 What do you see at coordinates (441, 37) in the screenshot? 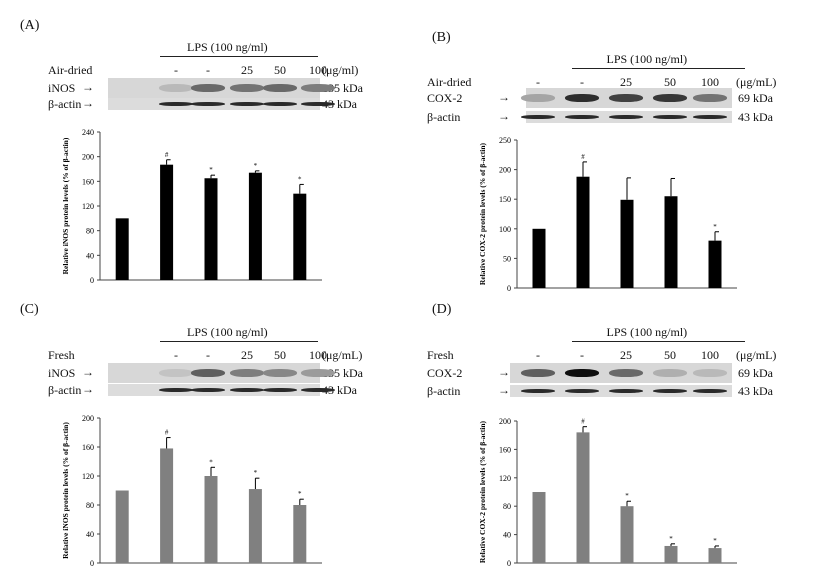
I see `panel-label: (B)` at bounding box center [441, 37].